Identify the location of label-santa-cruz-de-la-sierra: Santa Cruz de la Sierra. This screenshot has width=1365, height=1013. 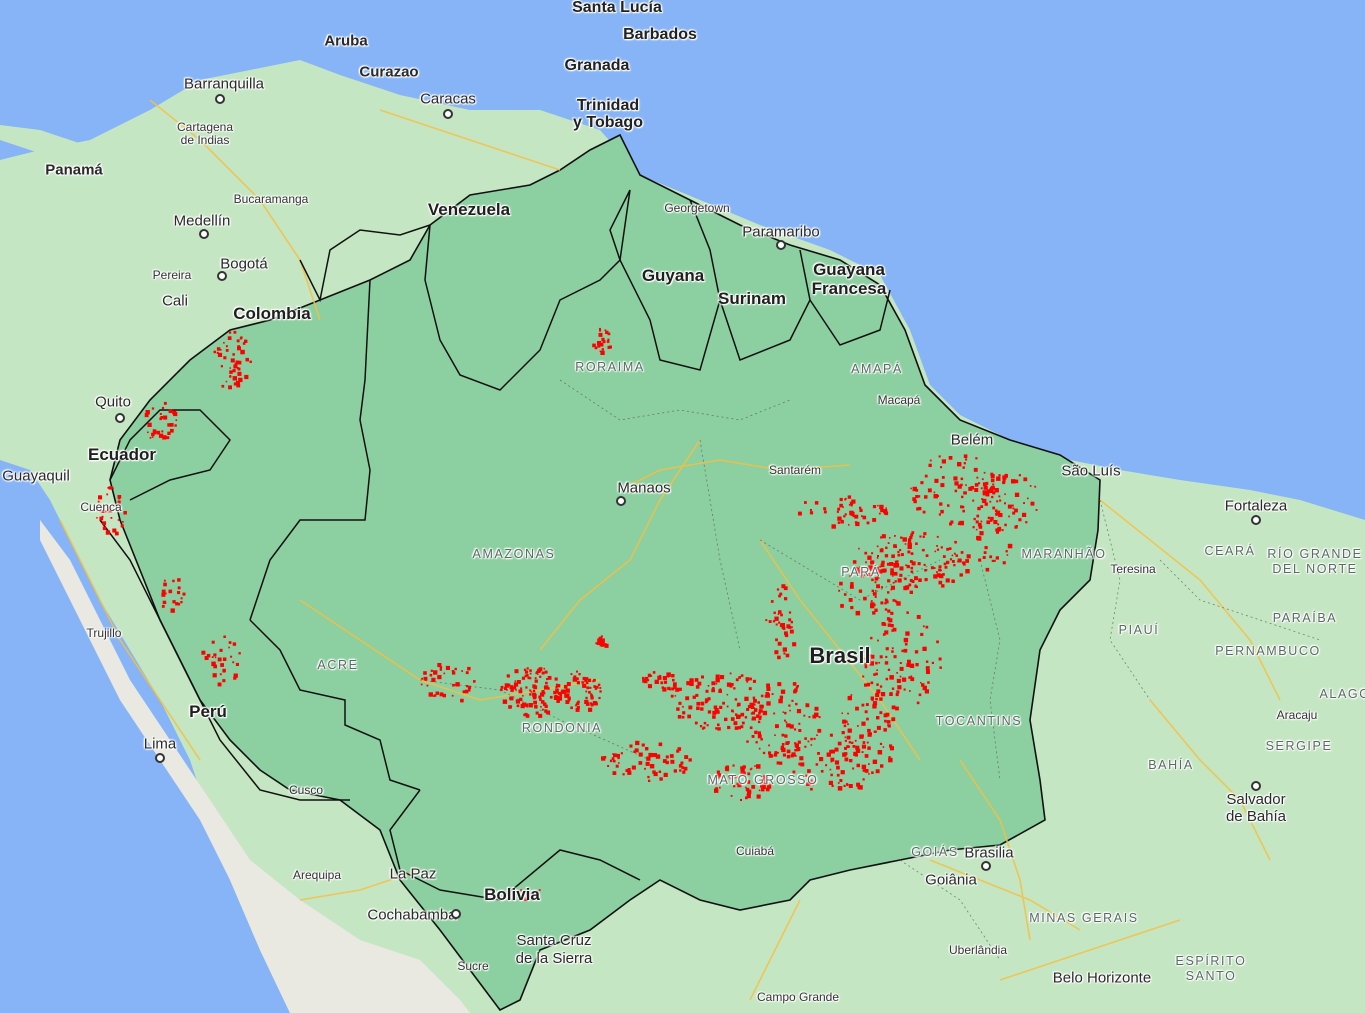
(554, 949).